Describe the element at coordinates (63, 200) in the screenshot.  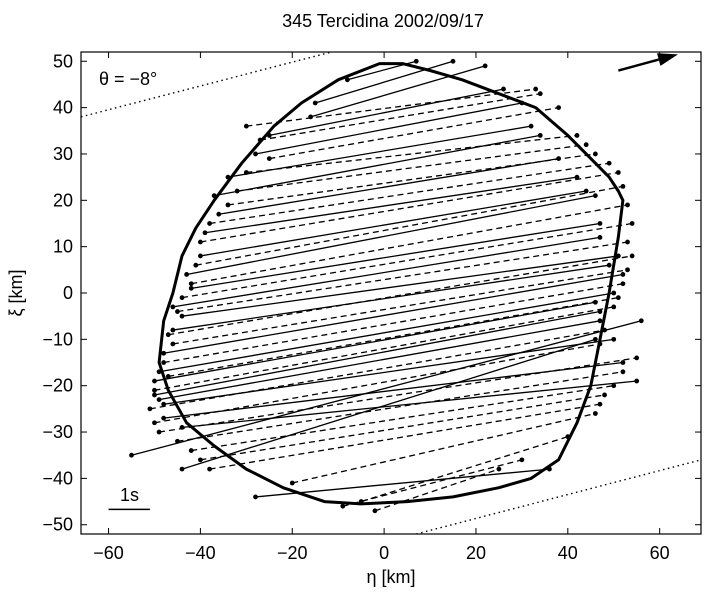
I see `y-tick-label: 20` at that location.